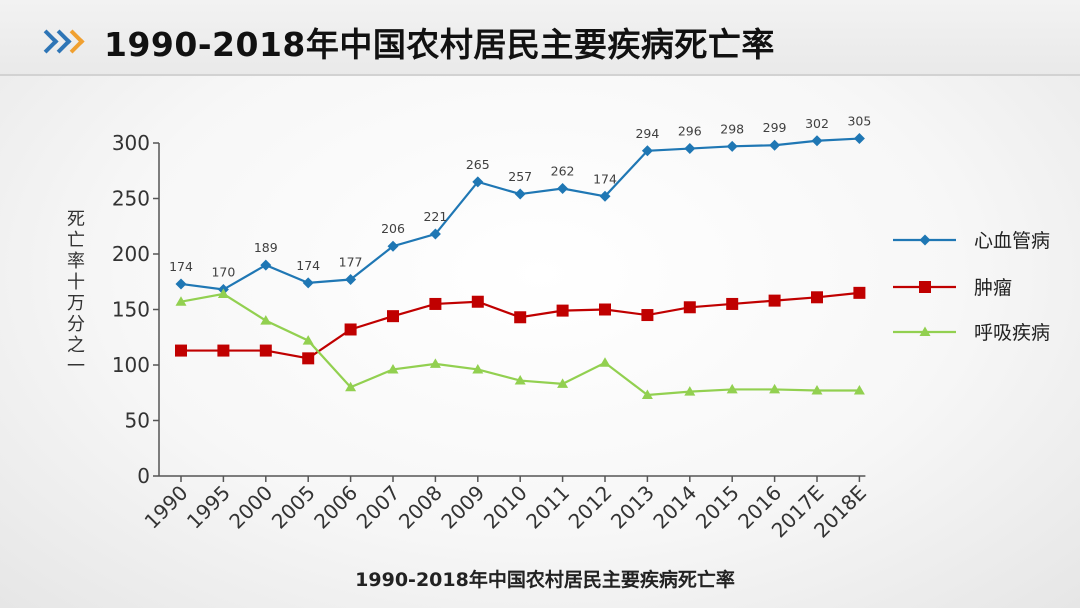 The height and width of the screenshot is (608, 1080). I want to click on header-bar, so click(540, 38).